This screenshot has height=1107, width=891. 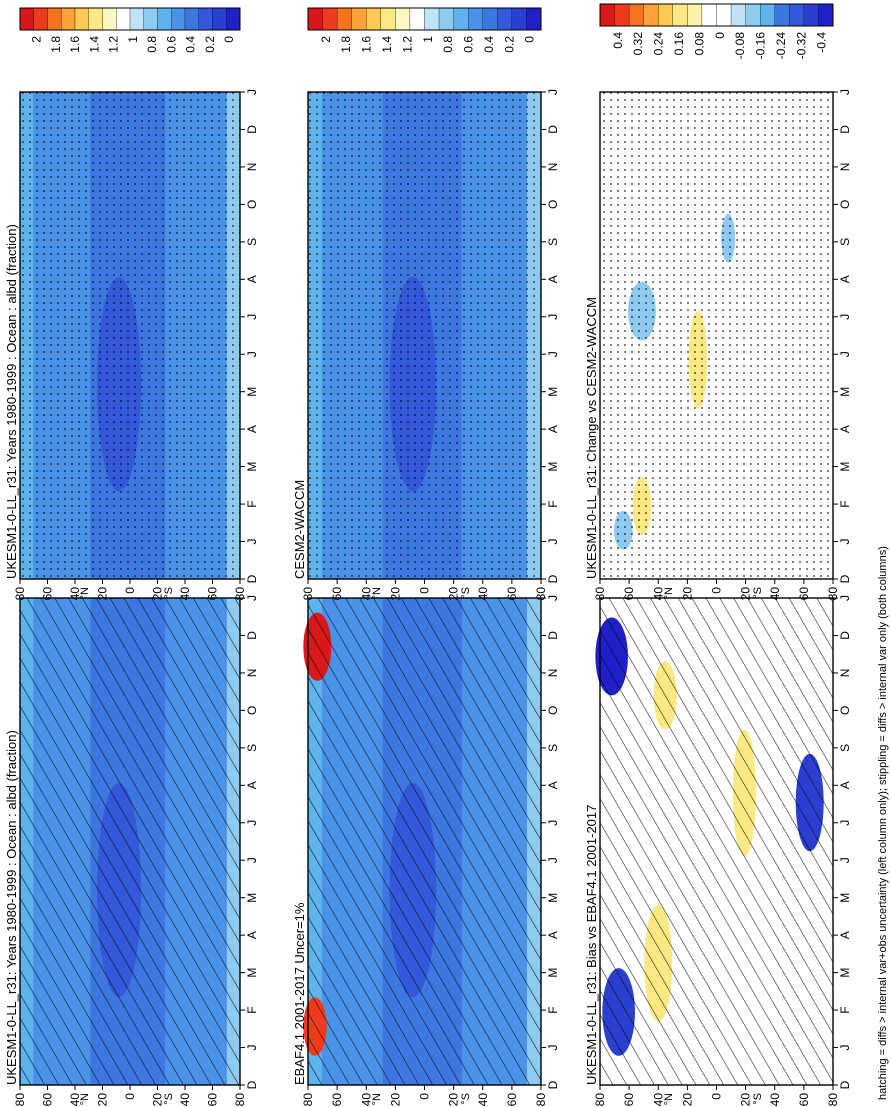 I want to click on panel-title: EBAF4.1 2001-2017 Uncer=1%, so click(x=299, y=993).